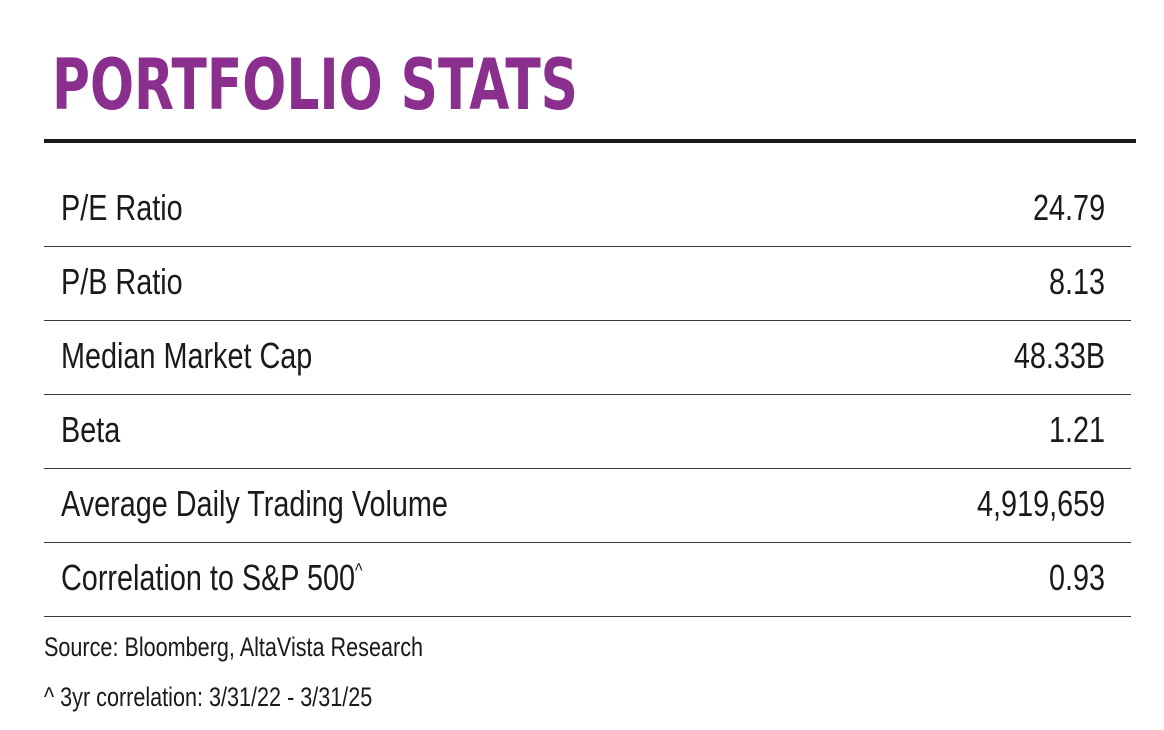 Image resolution: width=1164 pixels, height=730 pixels. I want to click on stat-row-average-daily-trading-volume: Average Daily Trading Volume 4,919,659, so click(587, 506).